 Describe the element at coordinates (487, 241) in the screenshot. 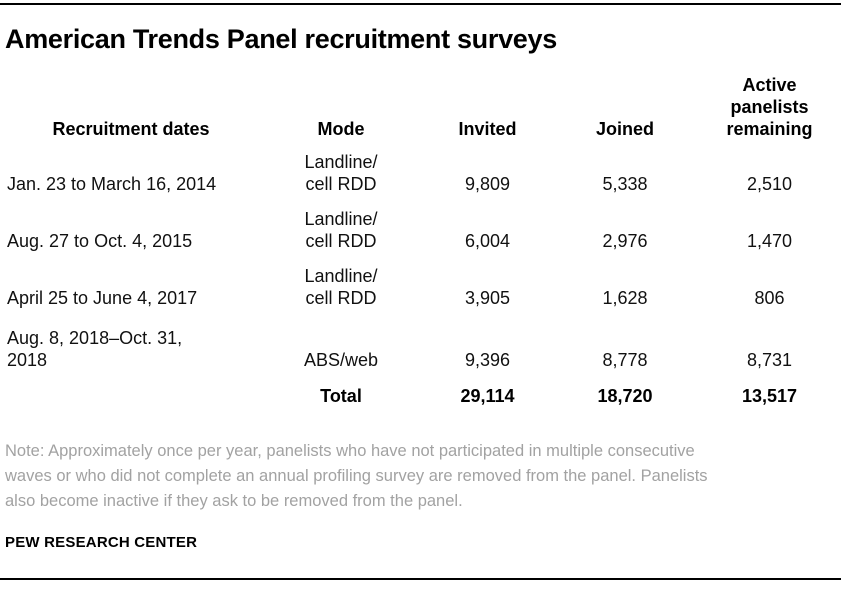

I see `cell-invited: 6,004` at that location.